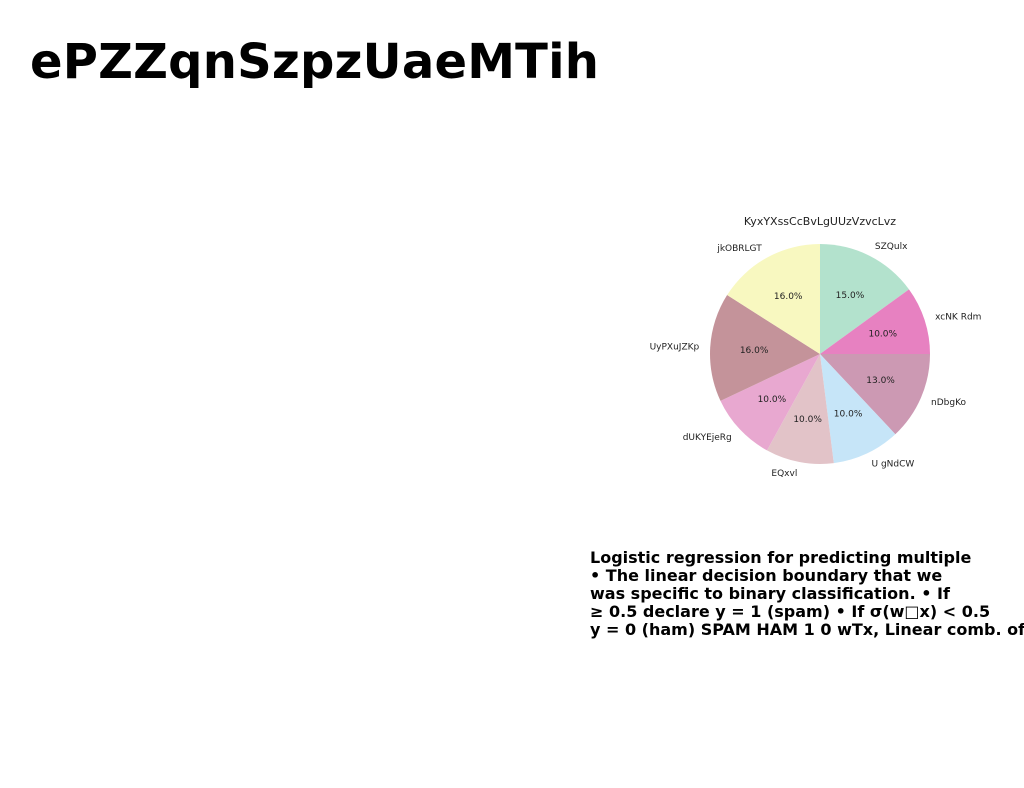  What do you see at coordinates (675, 347) in the screenshot?
I see `pie-category-label: UyPXuJZKp` at bounding box center [675, 347].